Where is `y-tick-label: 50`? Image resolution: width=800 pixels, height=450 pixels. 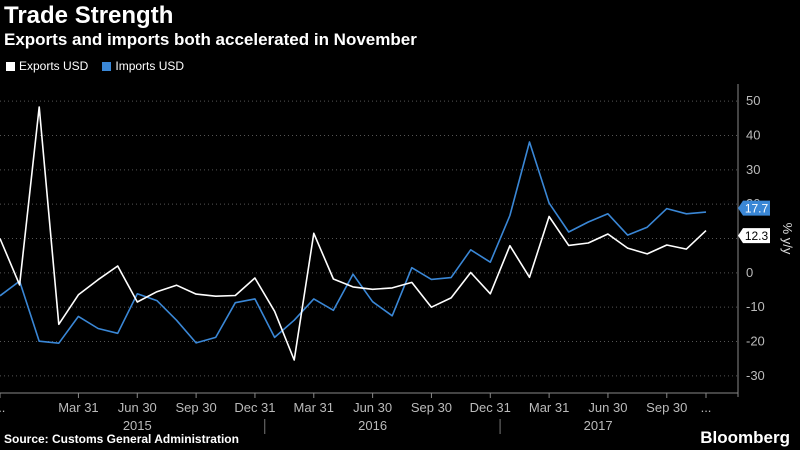 y-tick-label: 50 is located at coordinates (753, 100).